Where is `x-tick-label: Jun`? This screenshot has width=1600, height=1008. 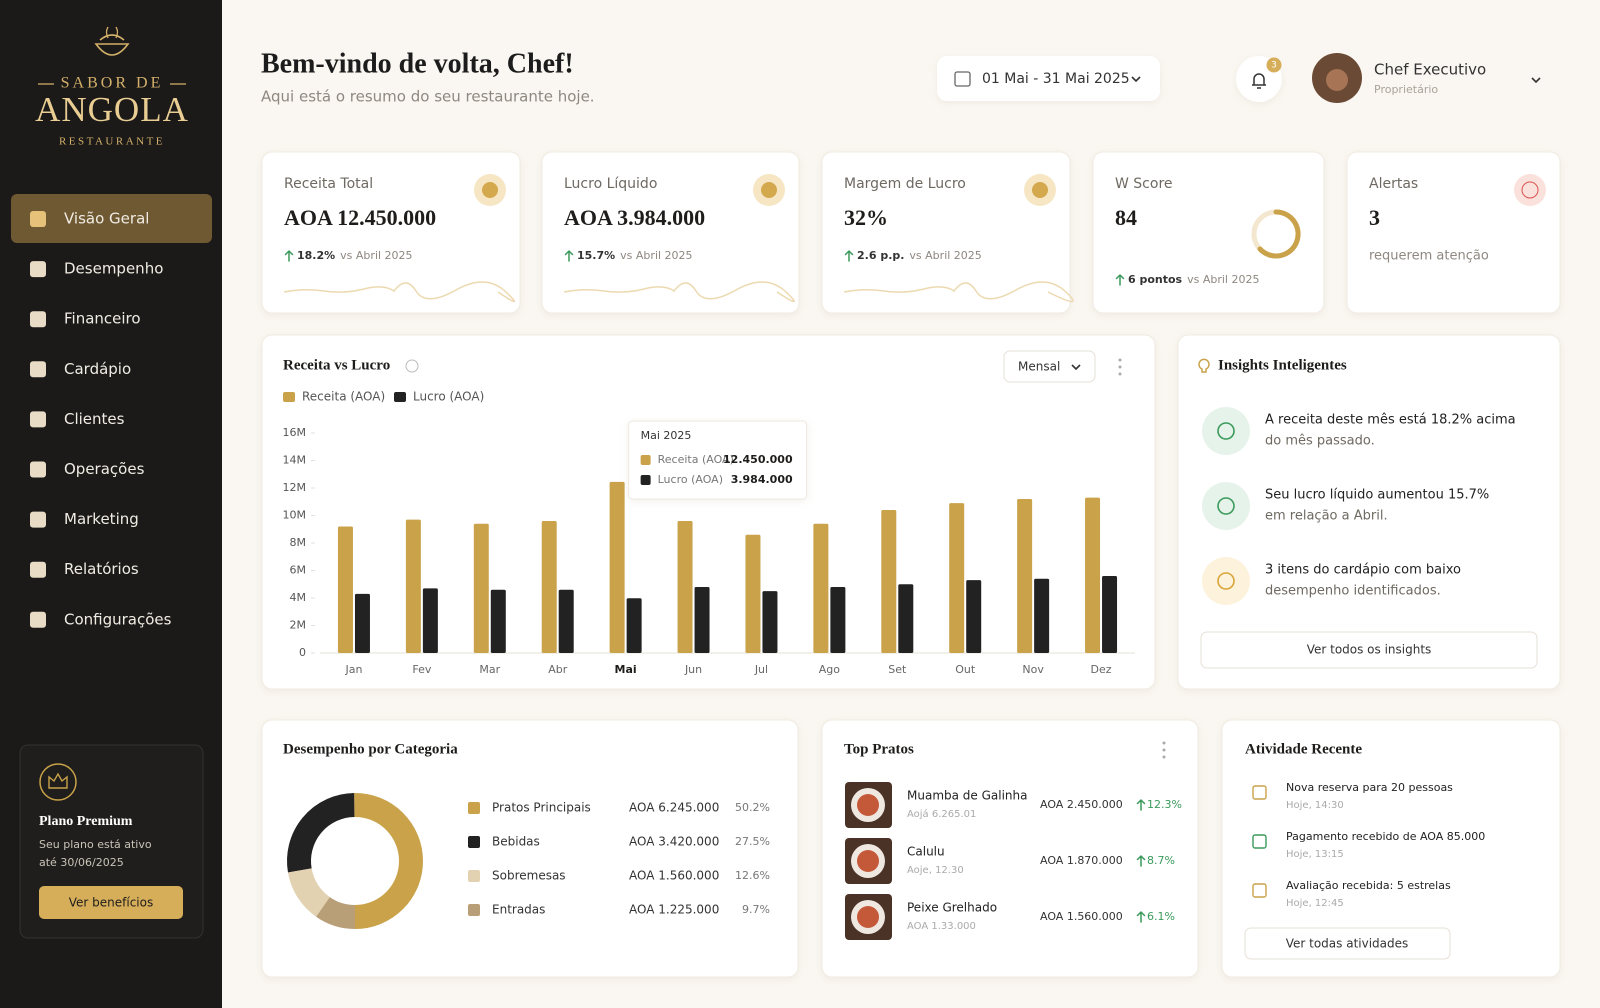 x-tick-label: Jun is located at coordinates (693, 669).